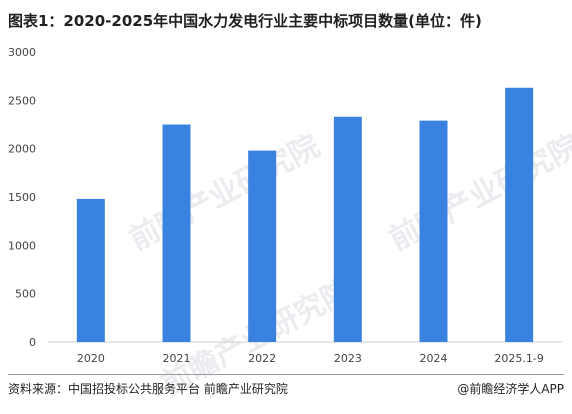 This screenshot has width=572, height=414. I want to click on y-tick-label: 2000, so click(22, 149).